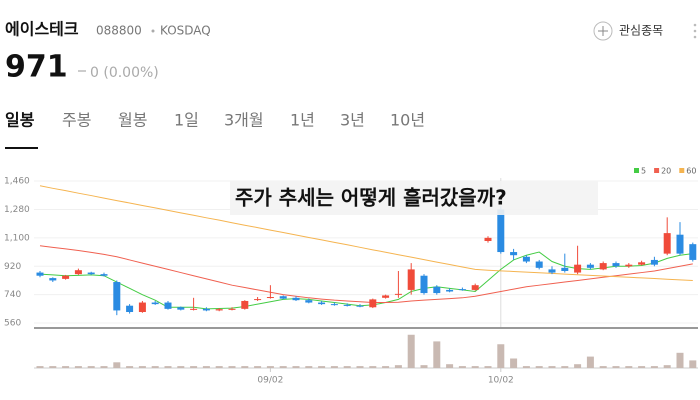 The width and height of the screenshot is (700, 400). I want to click on tab: 1년, so click(302, 120).